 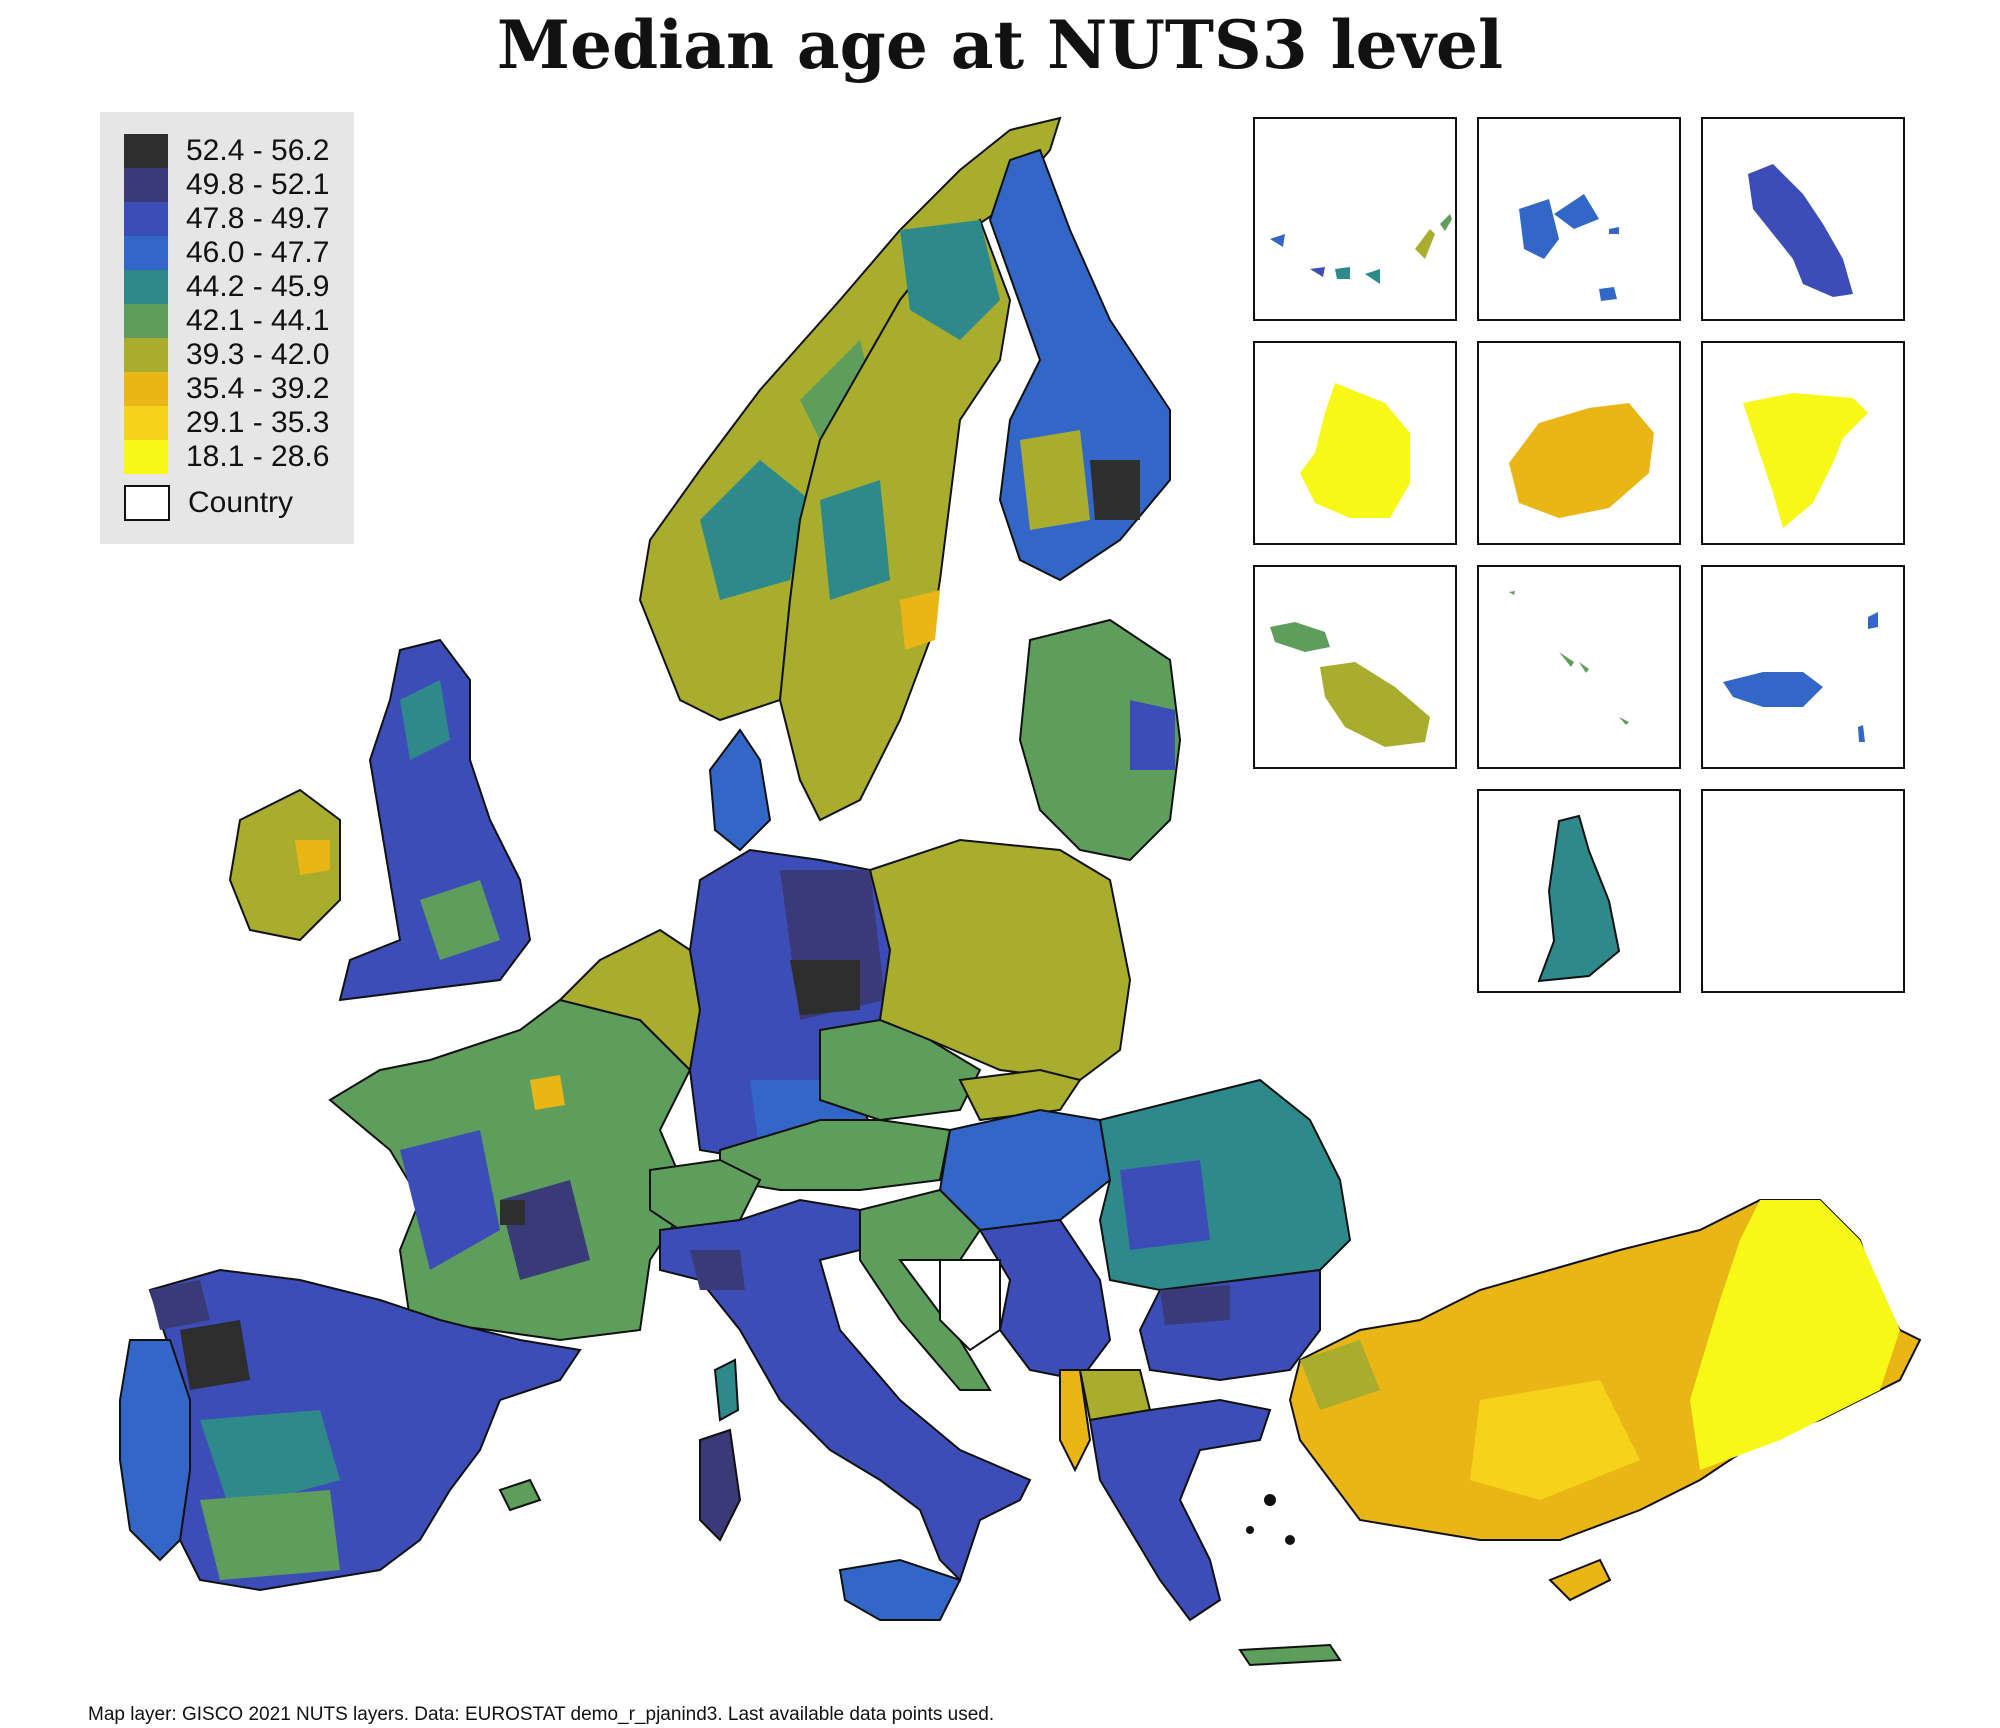 What do you see at coordinates (895, 520) in the screenshot?
I see `region-sweden` at bounding box center [895, 520].